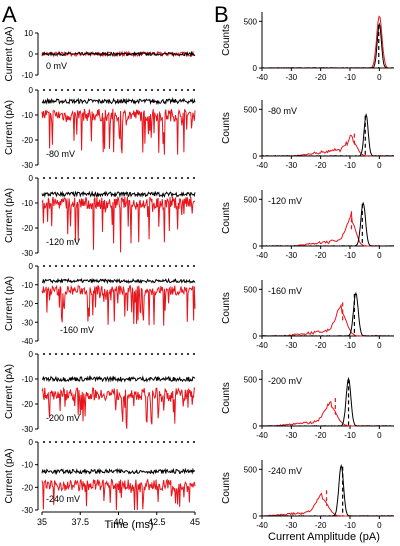 The width and height of the screenshot is (400, 546). I want to click on time-axis: 35 37.5 40 42.5 45, so click(118, 519).